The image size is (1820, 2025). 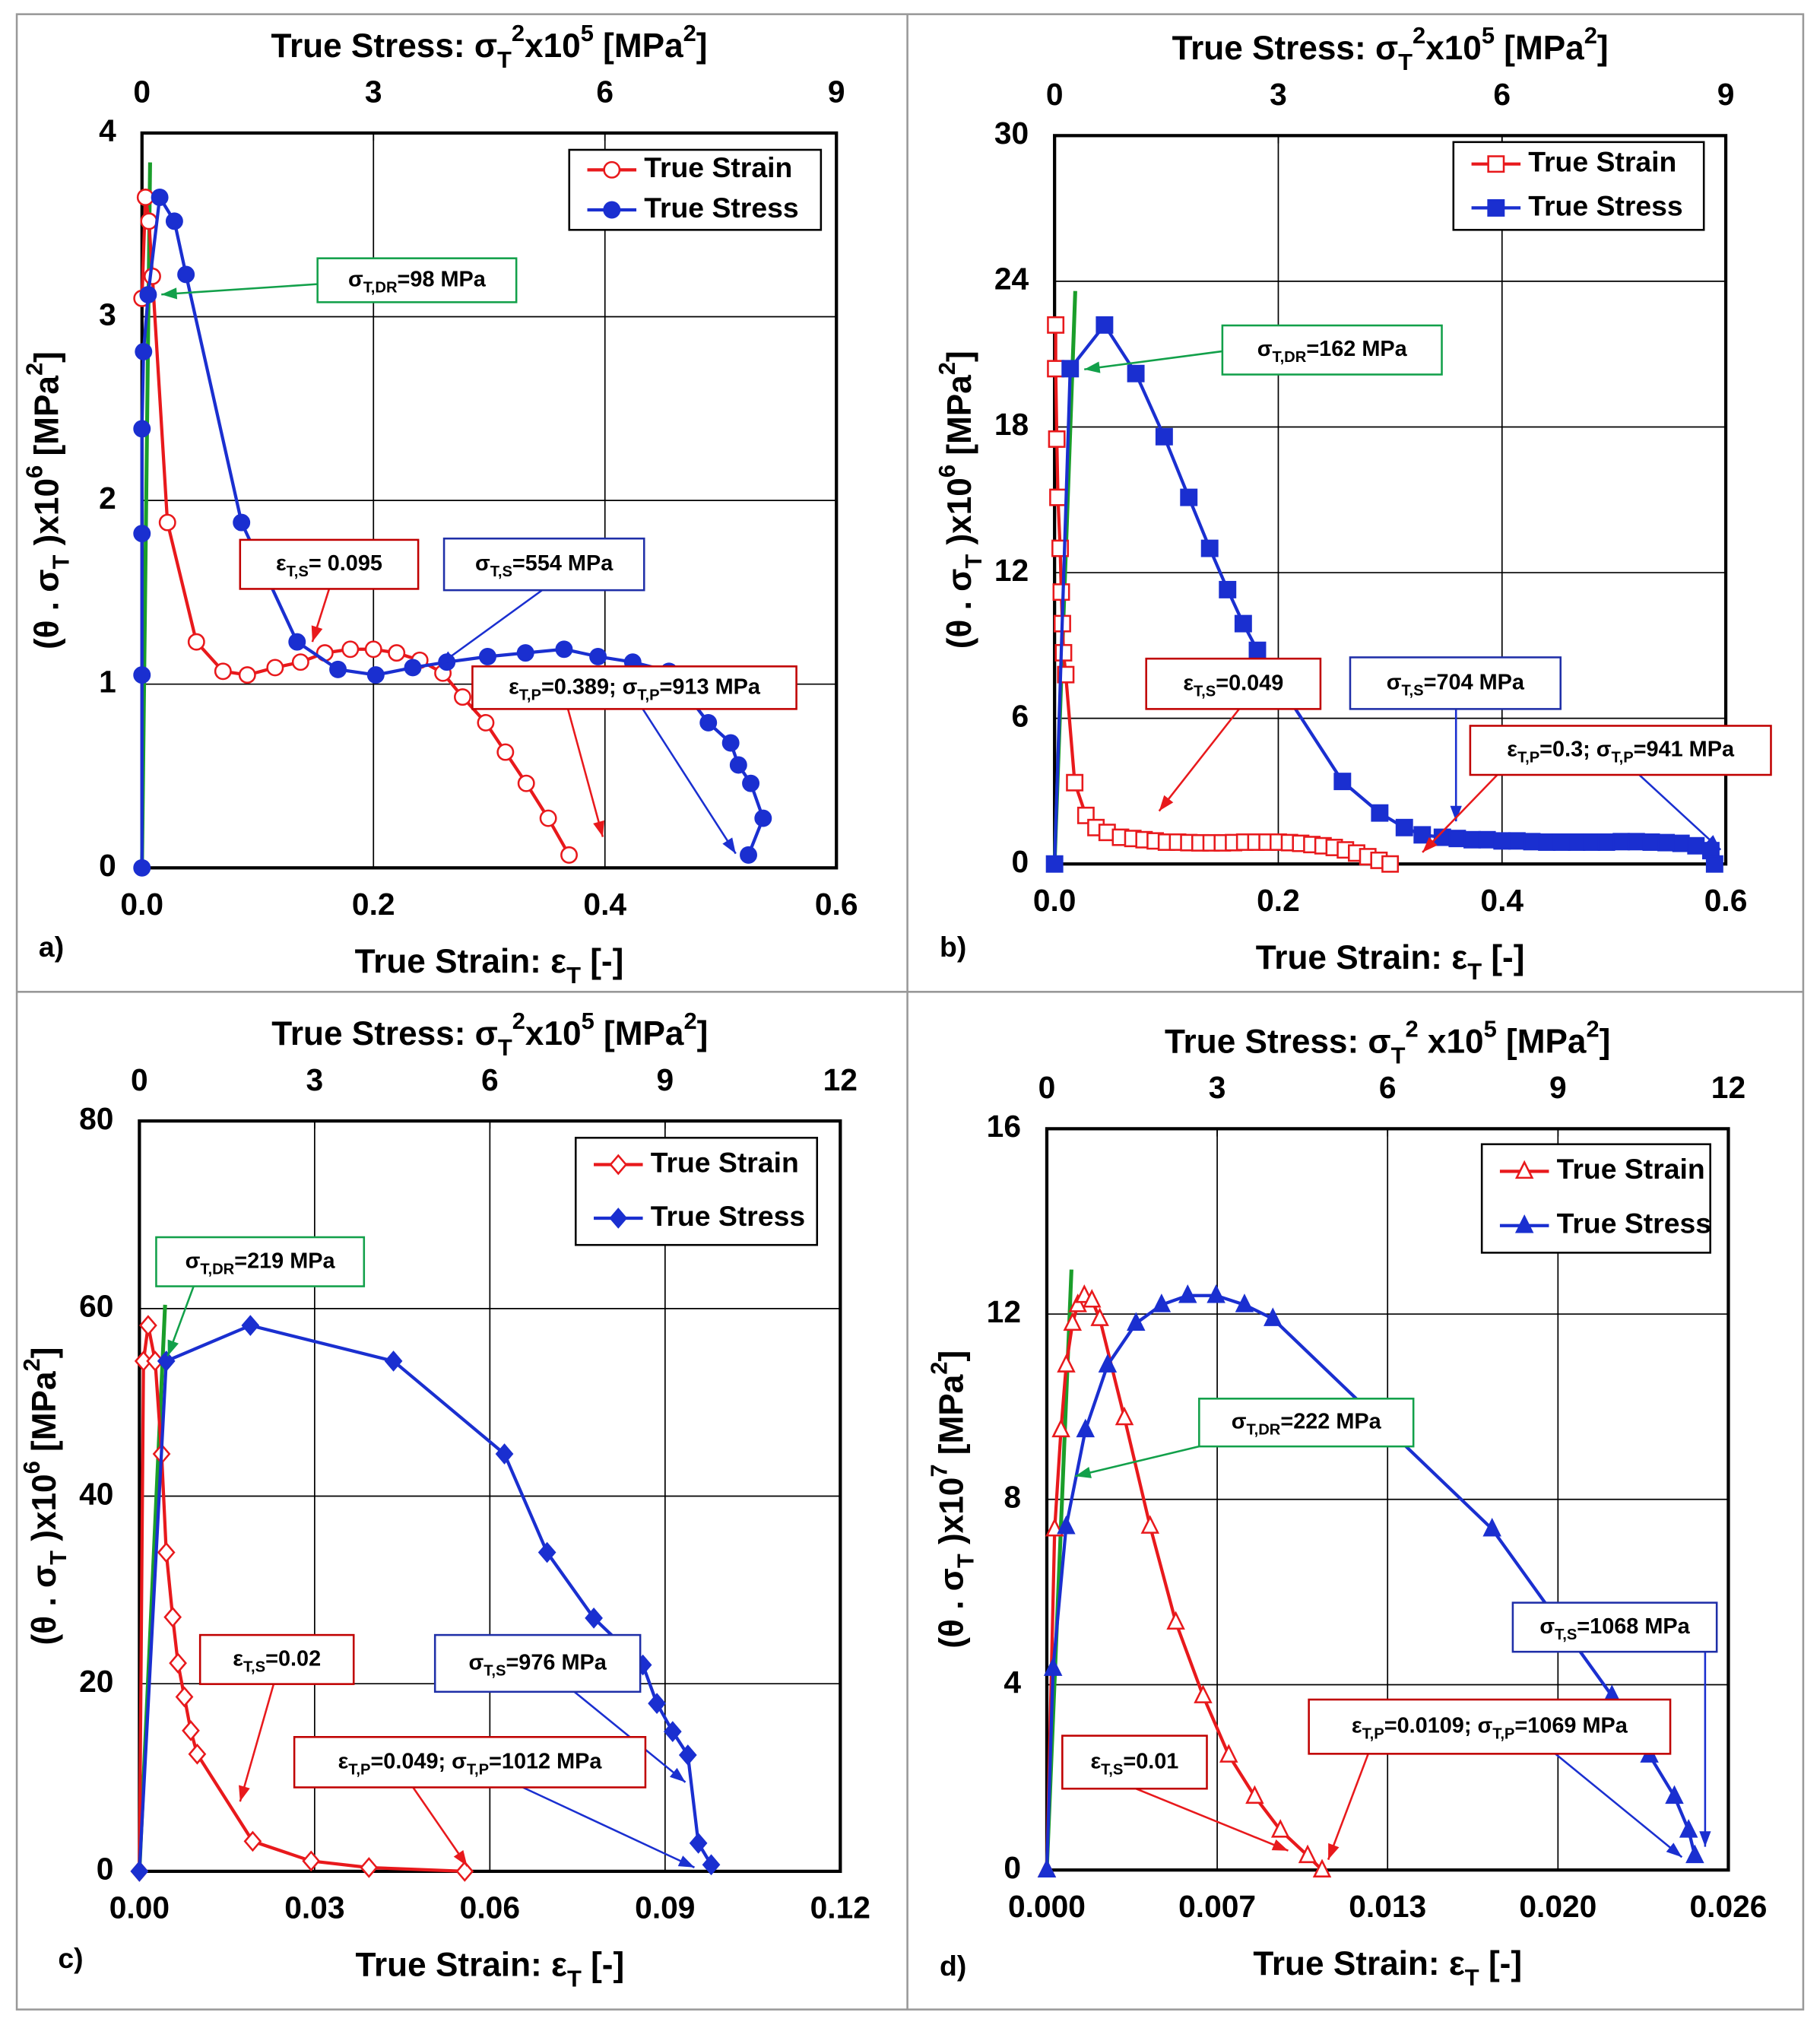 I want to click on x-tick-label: 0.09, so click(x=665, y=1907).